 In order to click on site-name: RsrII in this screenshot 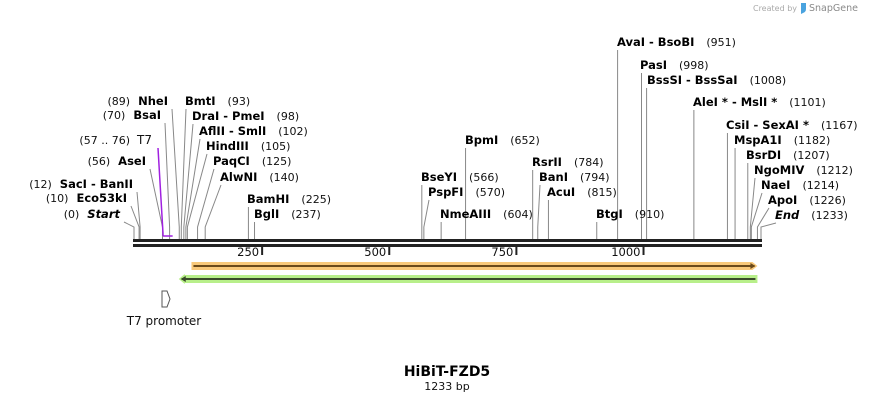, I will do `click(547, 162)`.